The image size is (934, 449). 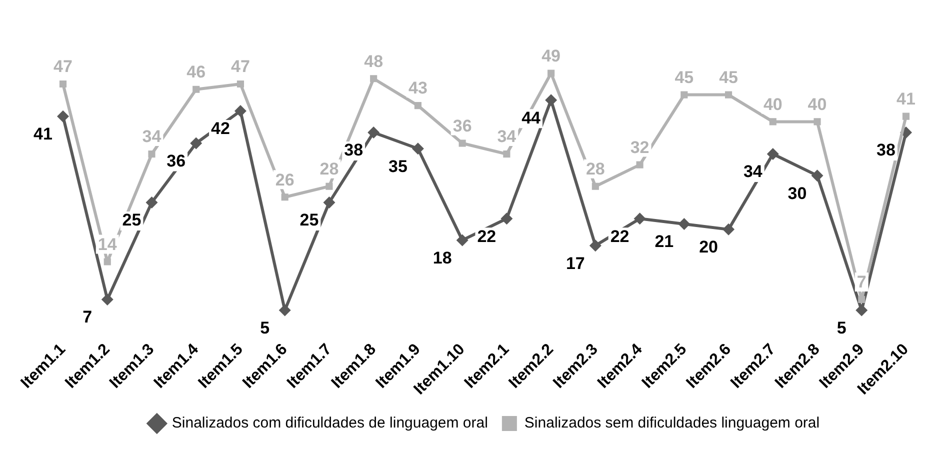 What do you see at coordinates (551, 56) in the screenshot?
I see `data-label: 49` at bounding box center [551, 56].